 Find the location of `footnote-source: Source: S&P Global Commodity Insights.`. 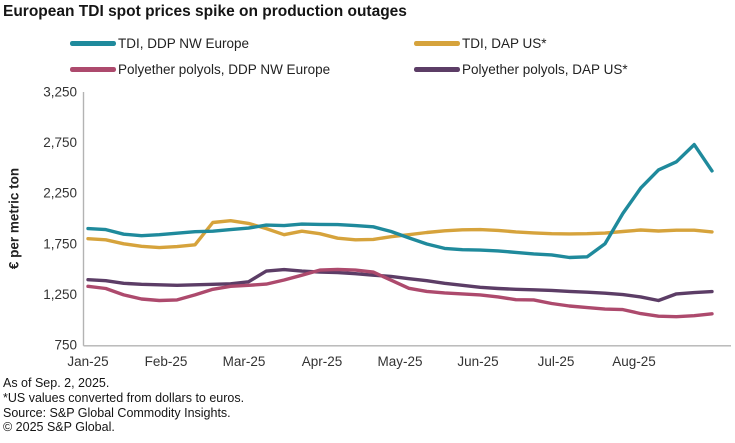

footnote-source: Source: S&P Global Commodity Insights. is located at coordinates (117, 412).